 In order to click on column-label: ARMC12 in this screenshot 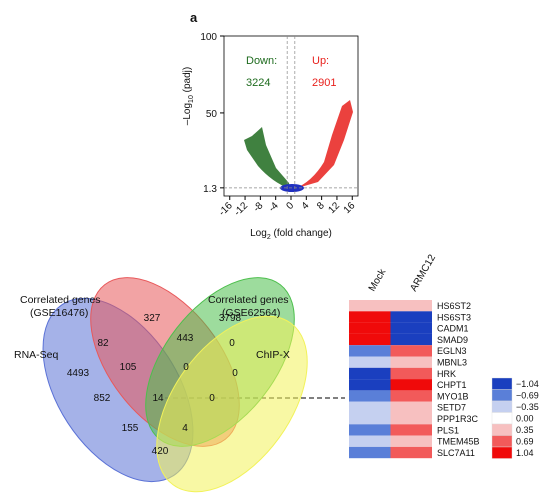, I will do `click(423, 272)`.